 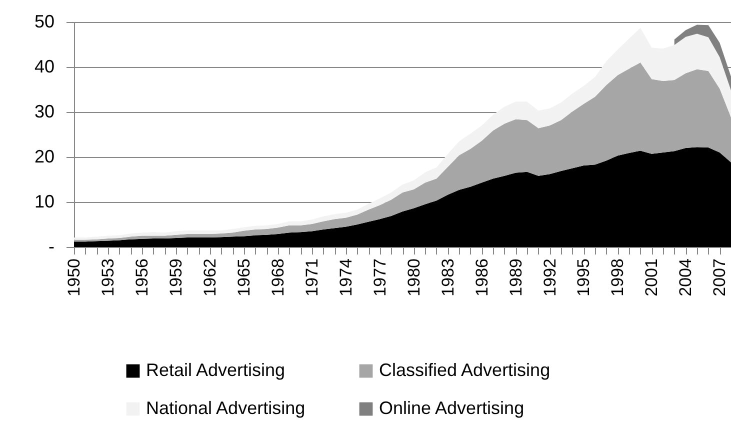 I want to click on legend-label: Retail Advertising, so click(x=216, y=370).